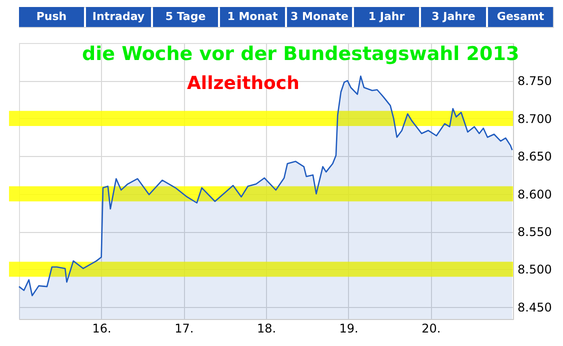 This screenshot has height=346, width=563. What do you see at coordinates (535, 232) in the screenshot?
I see `y-tick-label: 8.550` at bounding box center [535, 232].